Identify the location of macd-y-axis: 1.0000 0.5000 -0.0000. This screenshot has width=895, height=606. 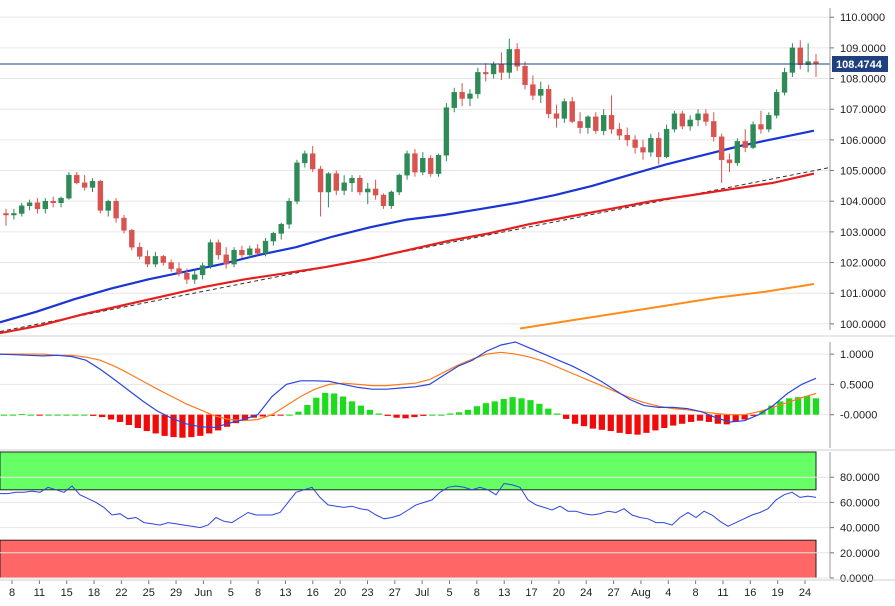
(853, 395).